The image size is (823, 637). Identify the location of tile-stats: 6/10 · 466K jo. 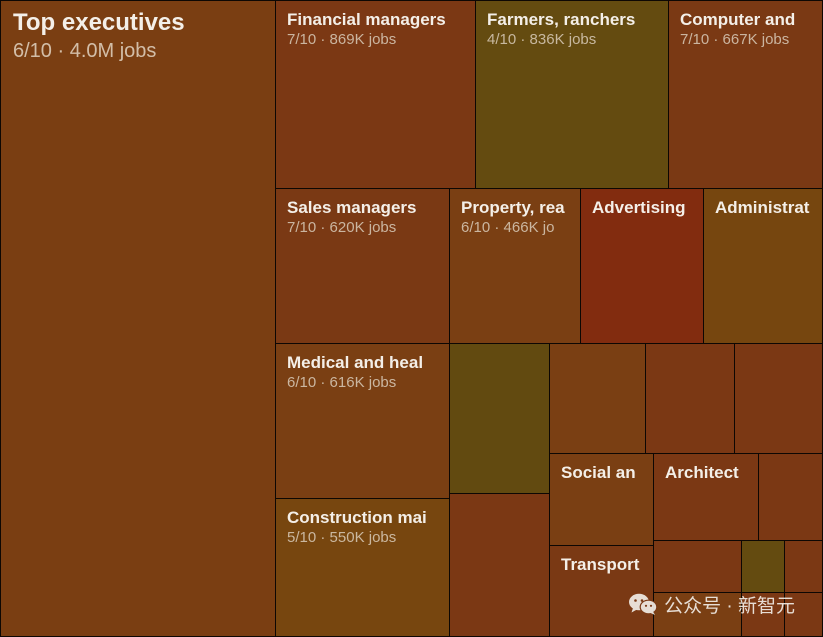
(519, 228).